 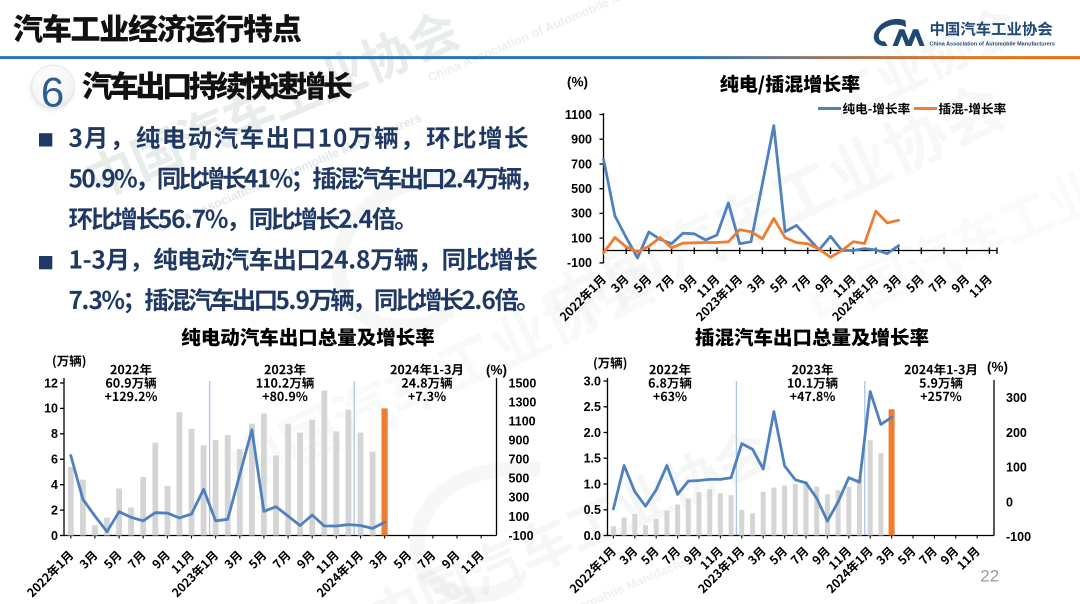 What do you see at coordinates (592, 484) in the screenshot?
I see `svg-text: 1.0` at bounding box center [592, 484].